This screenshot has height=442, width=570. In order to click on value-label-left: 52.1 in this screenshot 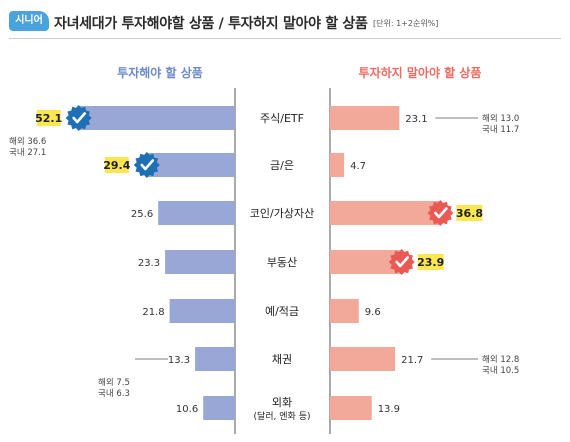, I will do `click(48, 118)`.